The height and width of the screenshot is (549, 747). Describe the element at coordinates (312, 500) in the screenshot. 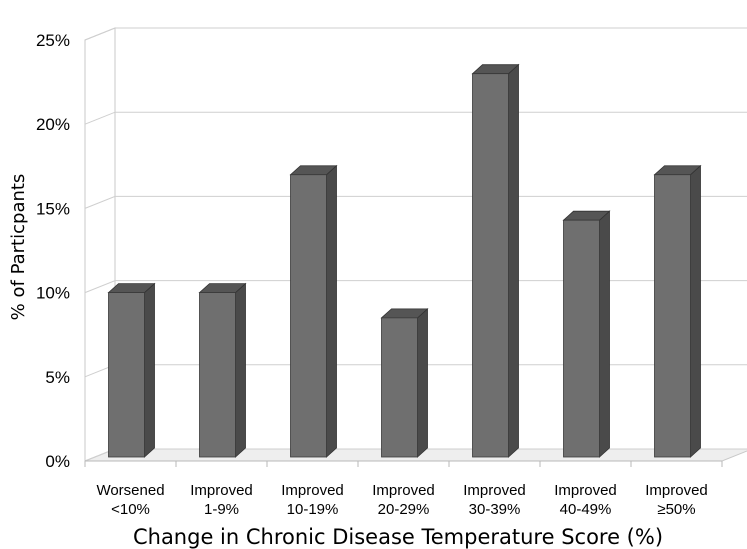

I see `x-category-label: Improved 10-19%` at that location.